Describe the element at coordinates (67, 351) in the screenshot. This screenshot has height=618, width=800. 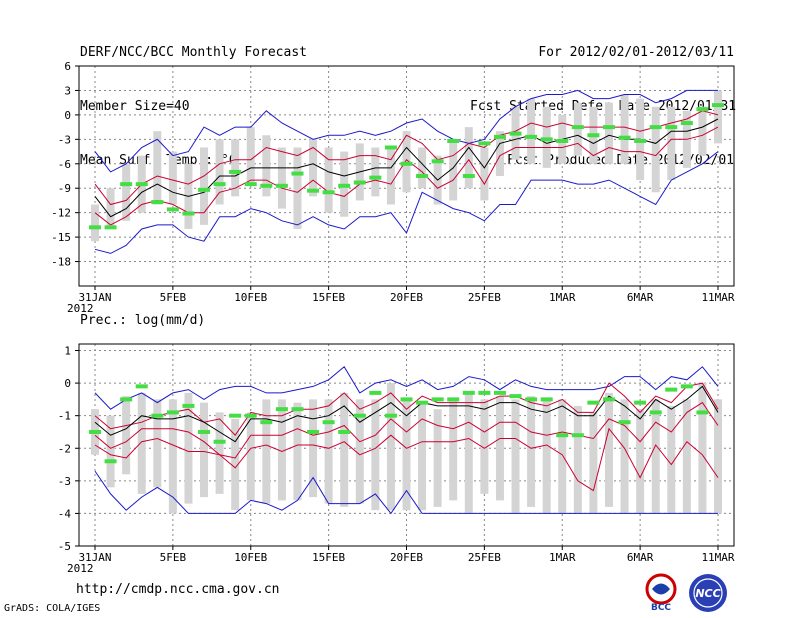
I see `y-tick-label: 1` at that location.